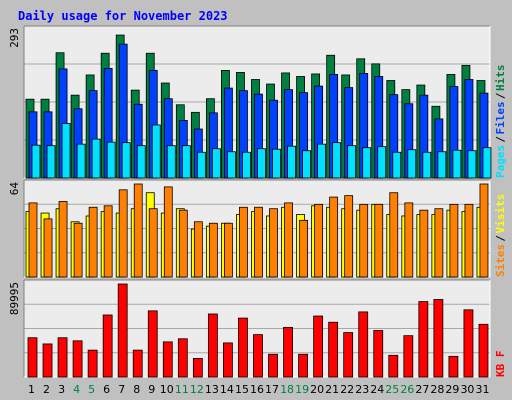  Describe the element at coordinates (14, 38) in the screenshot. I see `y-max-label: 293` at that location.